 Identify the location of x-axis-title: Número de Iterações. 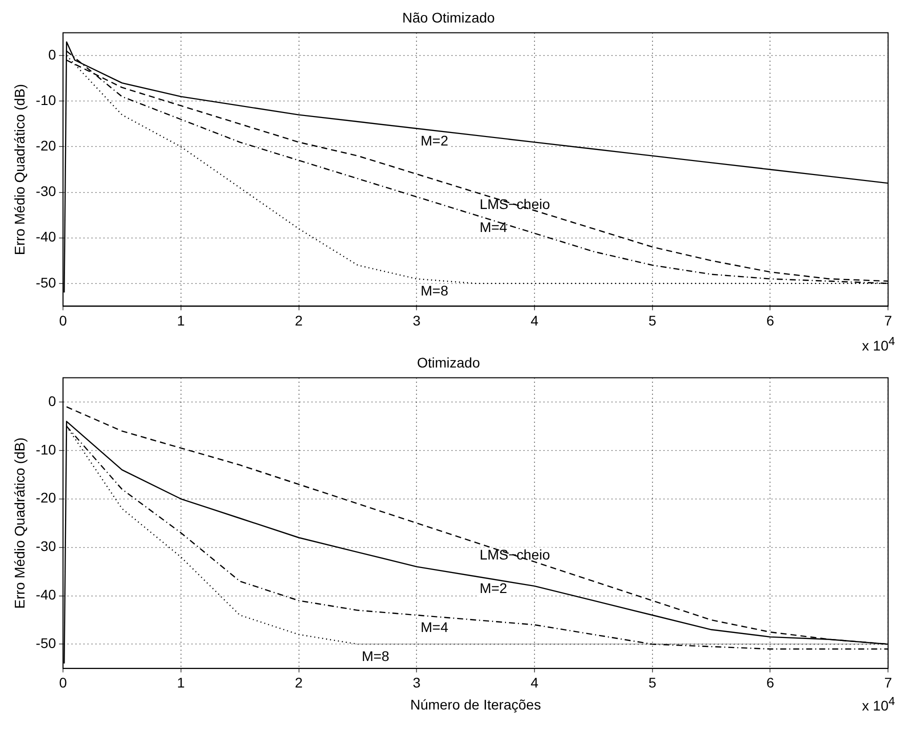
(475, 704).